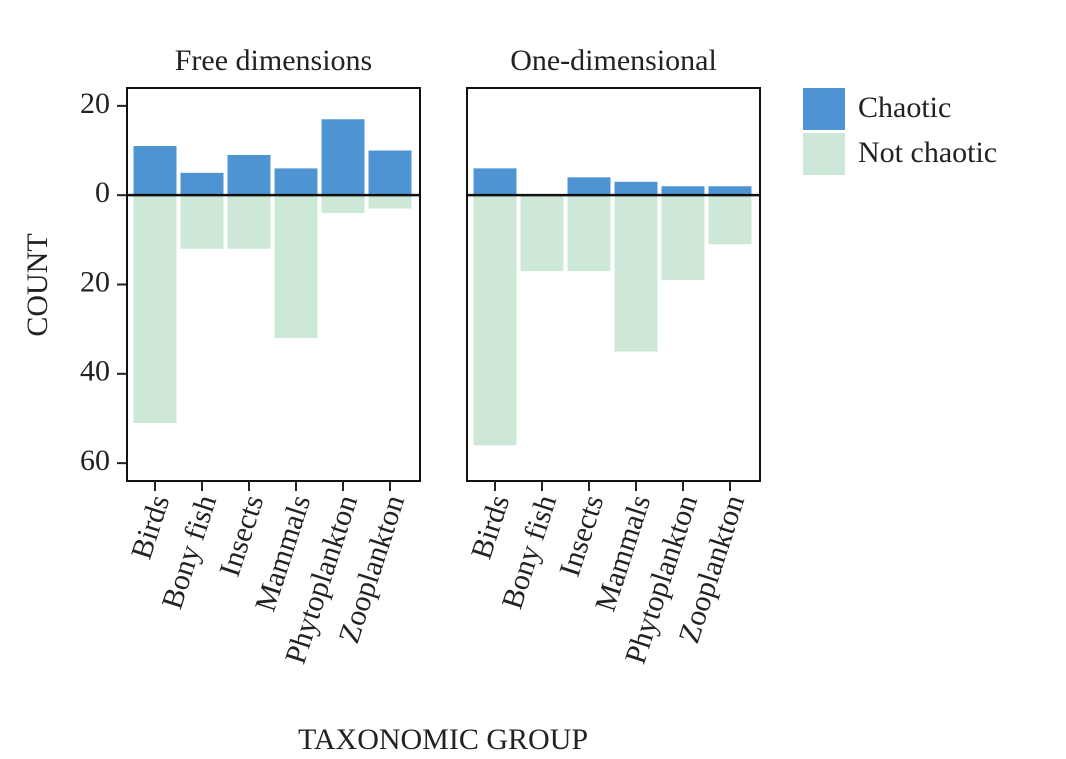 The height and width of the screenshot is (759, 1066). I want to click on legend-label: Chaotic, so click(904, 107).